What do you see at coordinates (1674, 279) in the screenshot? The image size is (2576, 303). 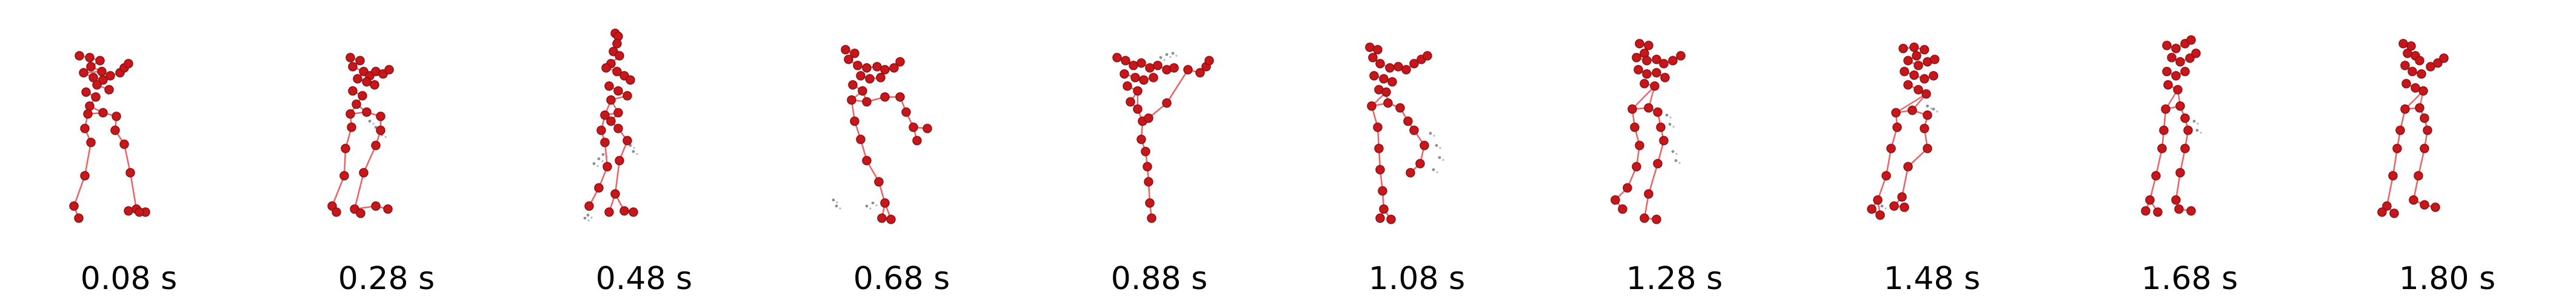 I see `frame-time-label-7: 1.28 s` at bounding box center [1674, 279].